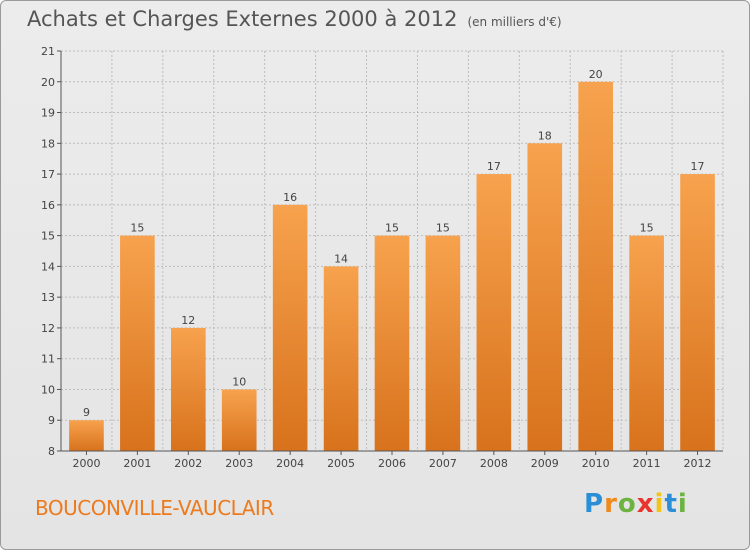  I want to click on bar-2001, so click(137, 343).